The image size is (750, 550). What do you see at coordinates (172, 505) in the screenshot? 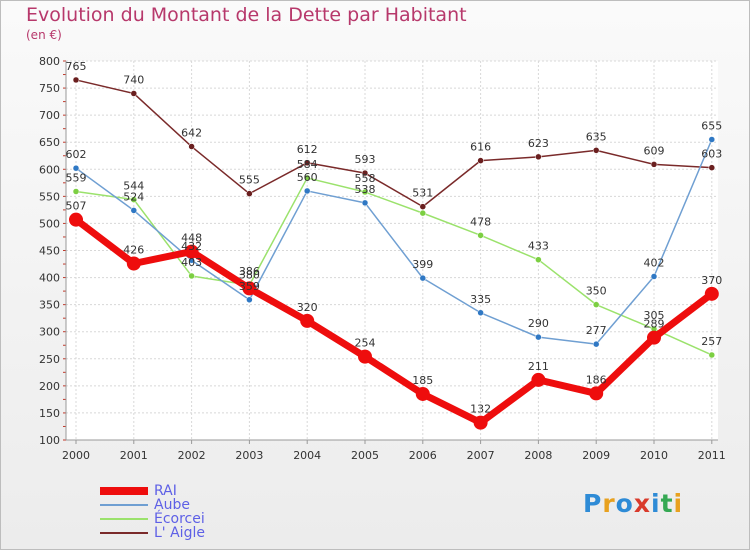
I see `legend-label-aube: Aube` at bounding box center [172, 505].